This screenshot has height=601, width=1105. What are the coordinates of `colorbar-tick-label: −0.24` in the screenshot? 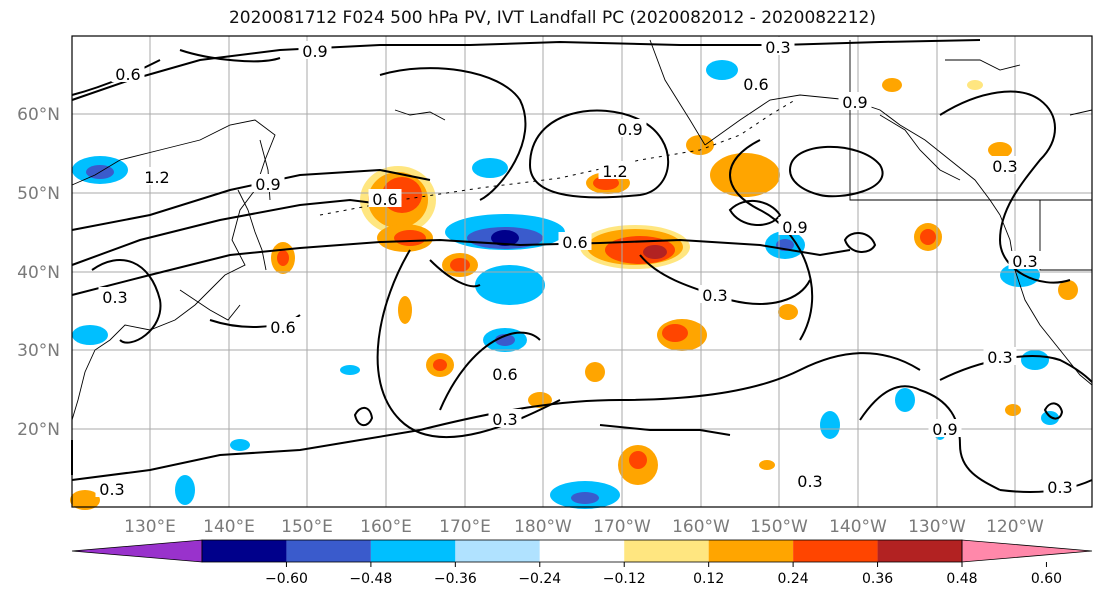 It's located at (539, 579).